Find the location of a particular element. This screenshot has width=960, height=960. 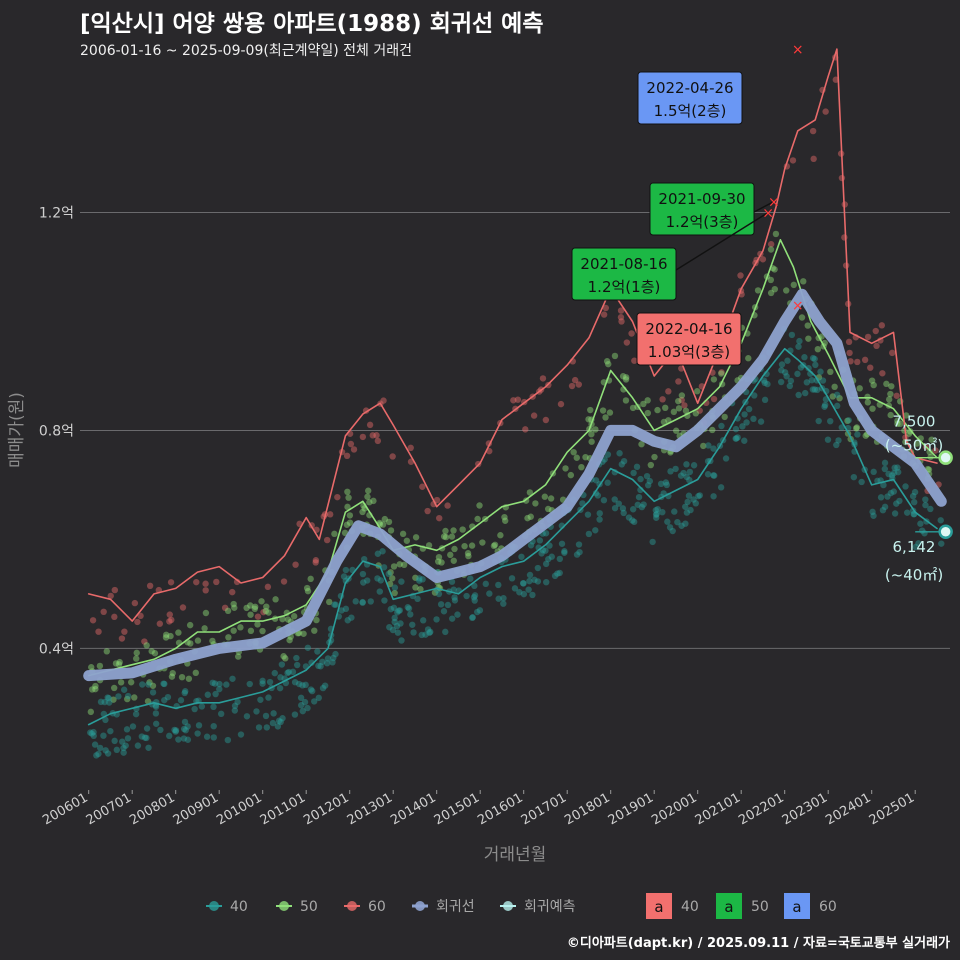

x-tick-label: 202201 is located at coordinates (761, 809).